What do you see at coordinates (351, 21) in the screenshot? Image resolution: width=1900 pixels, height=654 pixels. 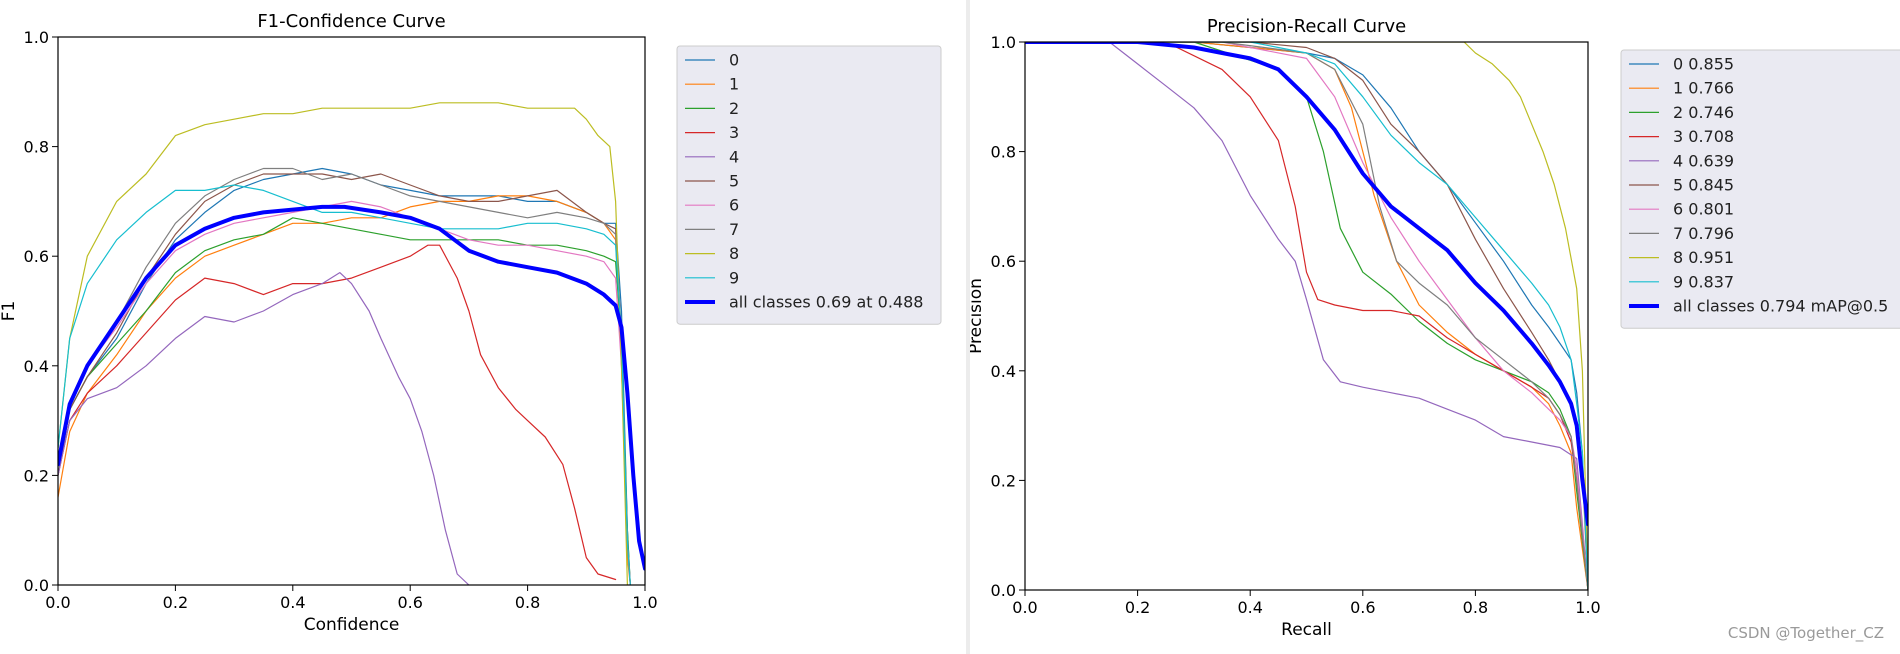 I see `f1-chart-title: F1-Confidence Curve` at bounding box center [351, 21].